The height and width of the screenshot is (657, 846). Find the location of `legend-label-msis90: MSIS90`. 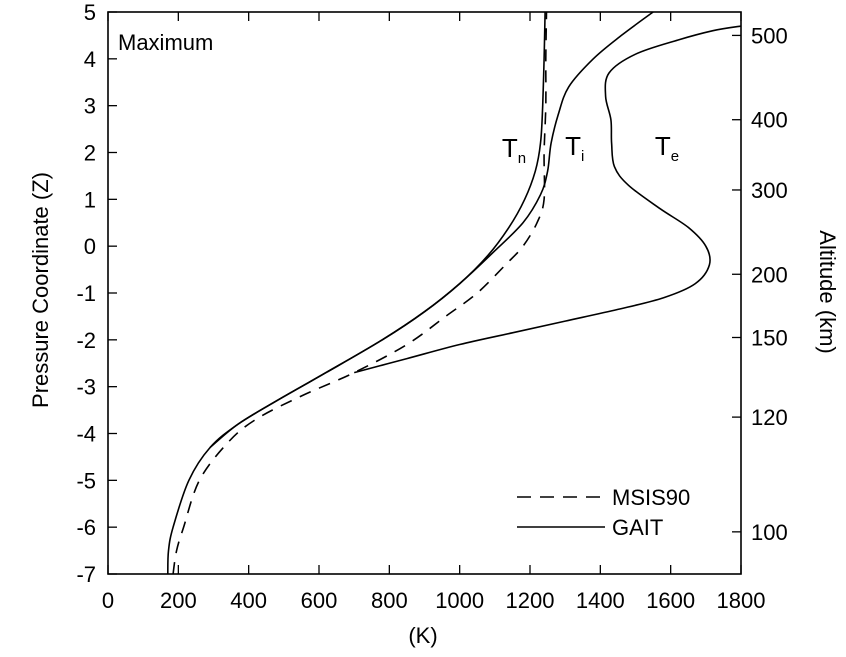

legend-label-msis90: MSIS90 is located at coordinates (651, 497).